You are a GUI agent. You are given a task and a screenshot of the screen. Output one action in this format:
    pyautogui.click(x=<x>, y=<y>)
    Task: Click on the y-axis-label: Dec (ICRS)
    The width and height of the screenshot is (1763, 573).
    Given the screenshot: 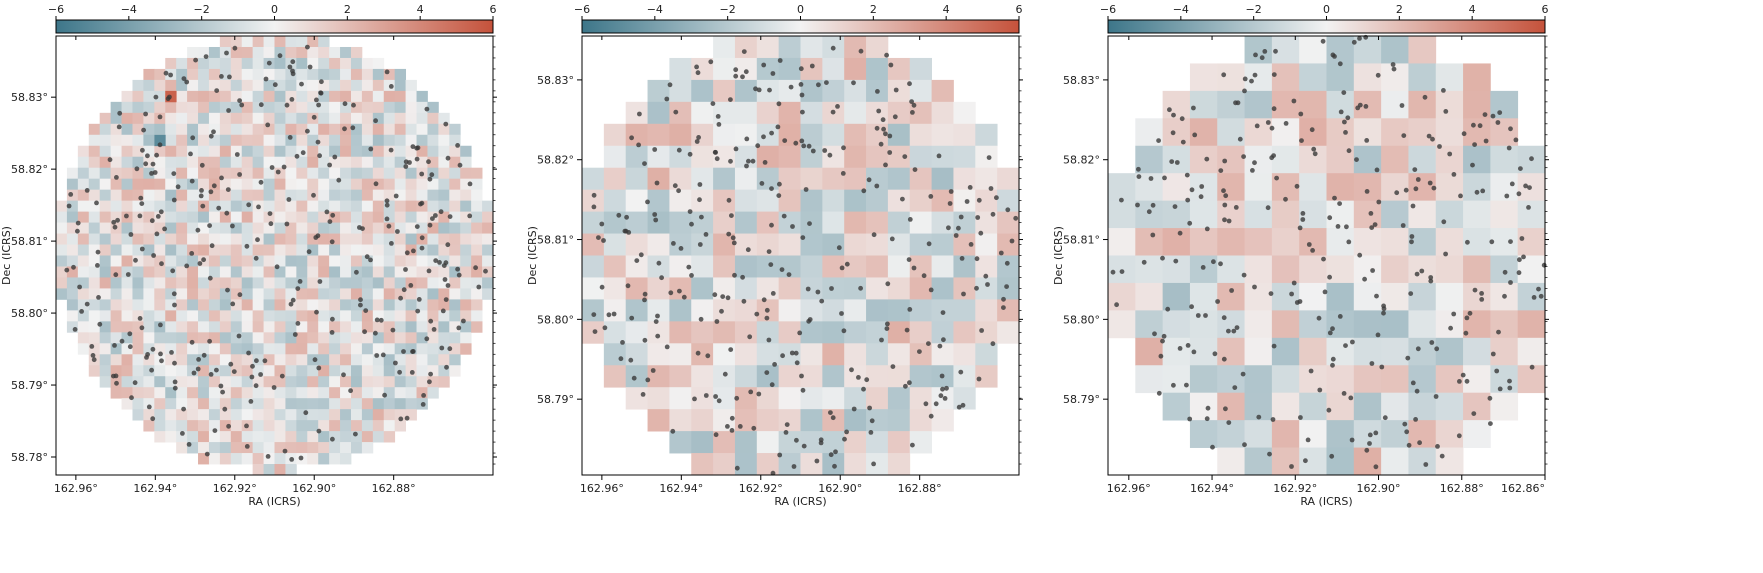 What is the action you would take?
    pyautogui.click(x=532, y=255)
    